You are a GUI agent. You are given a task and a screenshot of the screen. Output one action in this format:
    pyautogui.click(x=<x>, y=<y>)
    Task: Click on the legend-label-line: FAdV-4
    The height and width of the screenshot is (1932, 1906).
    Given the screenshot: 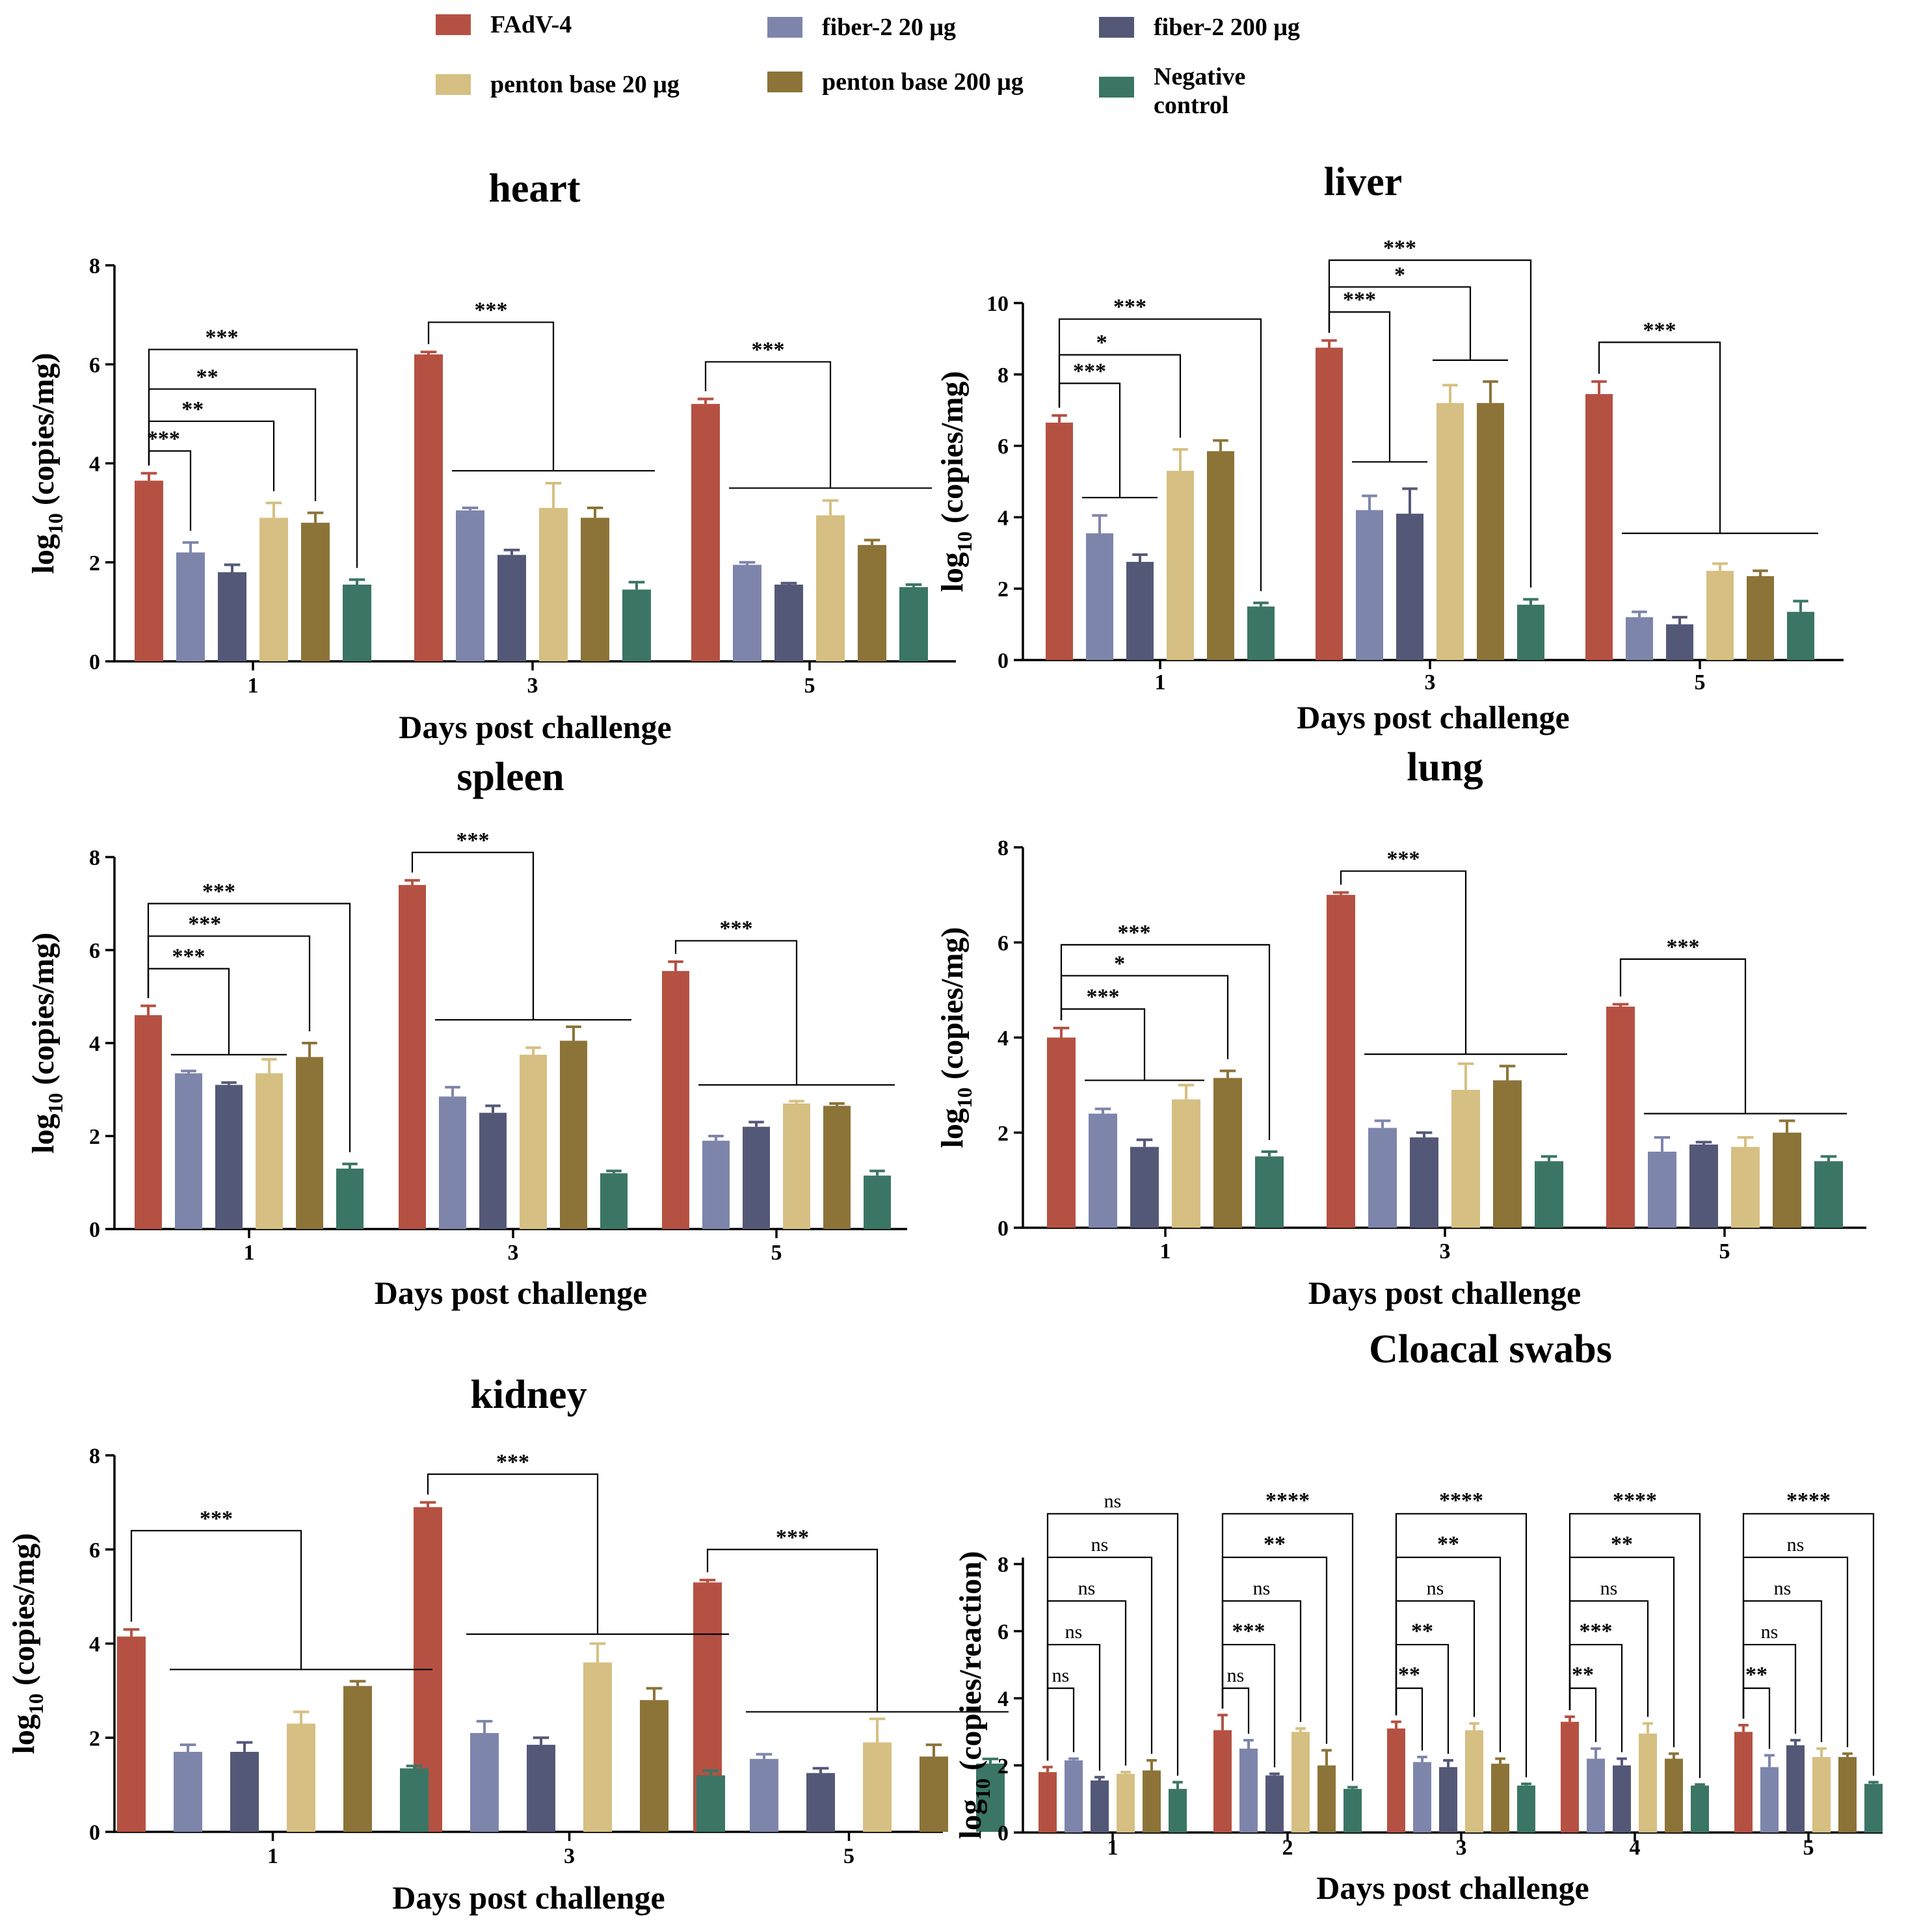 What is the action you would take?
    pyautogui.click(x=531, y=24)
    